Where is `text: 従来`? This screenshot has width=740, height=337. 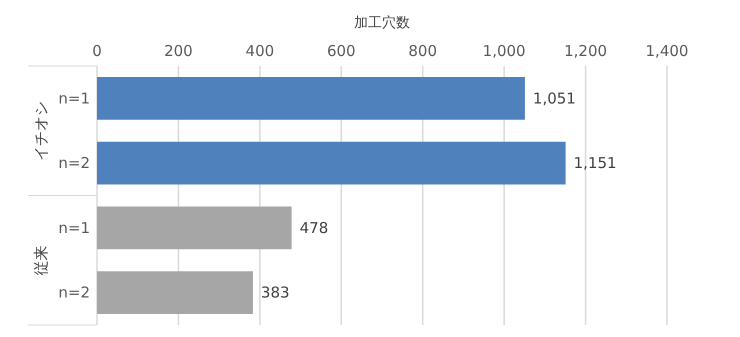 text: 従来 is located at coordinates (41, 260).